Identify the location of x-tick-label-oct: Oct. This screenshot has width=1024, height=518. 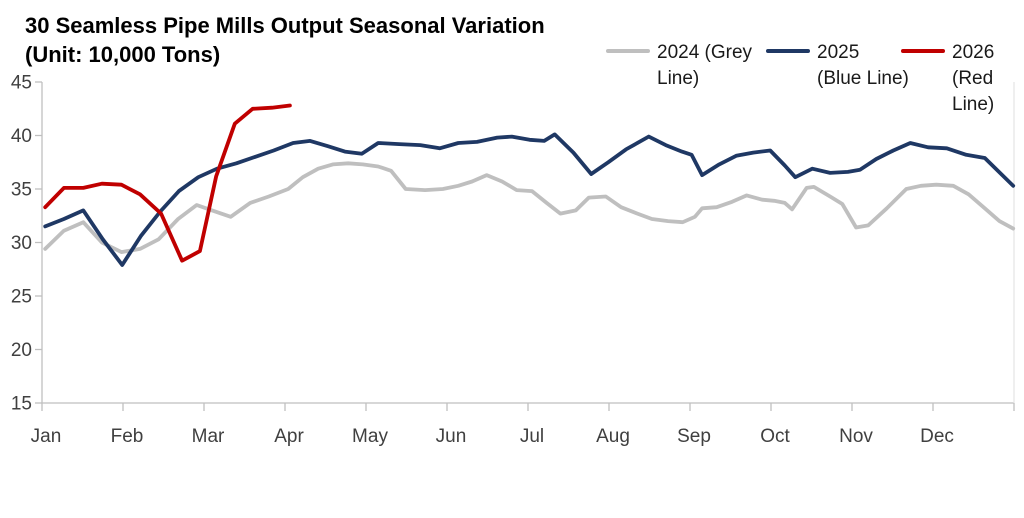
(775, 436).